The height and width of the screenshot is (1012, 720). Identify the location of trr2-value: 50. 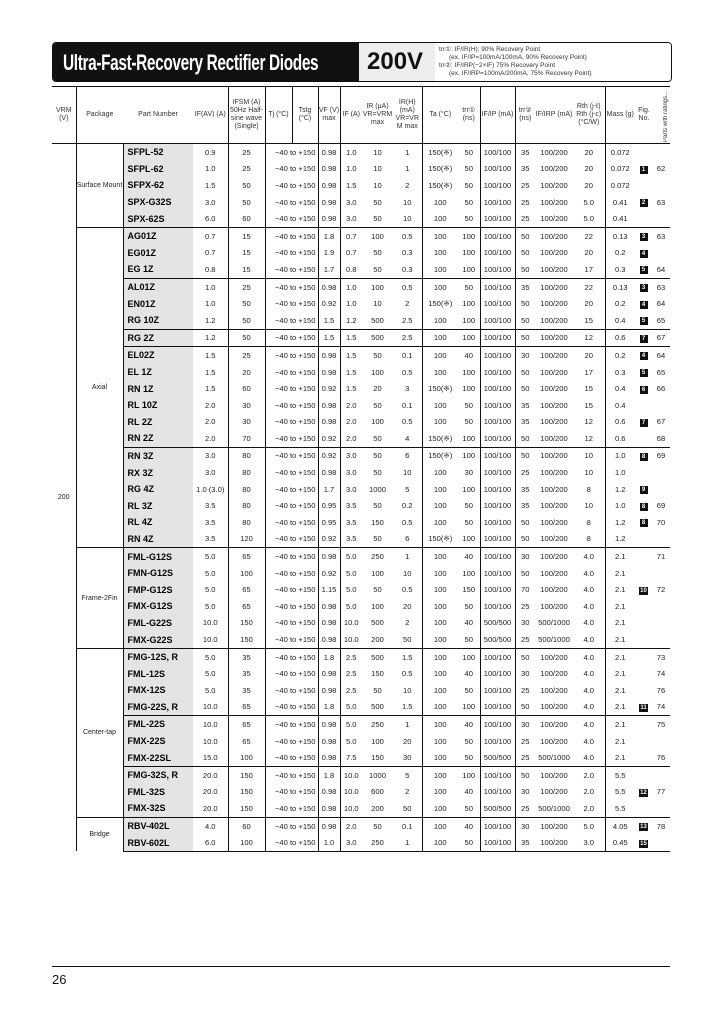
(524, 270).